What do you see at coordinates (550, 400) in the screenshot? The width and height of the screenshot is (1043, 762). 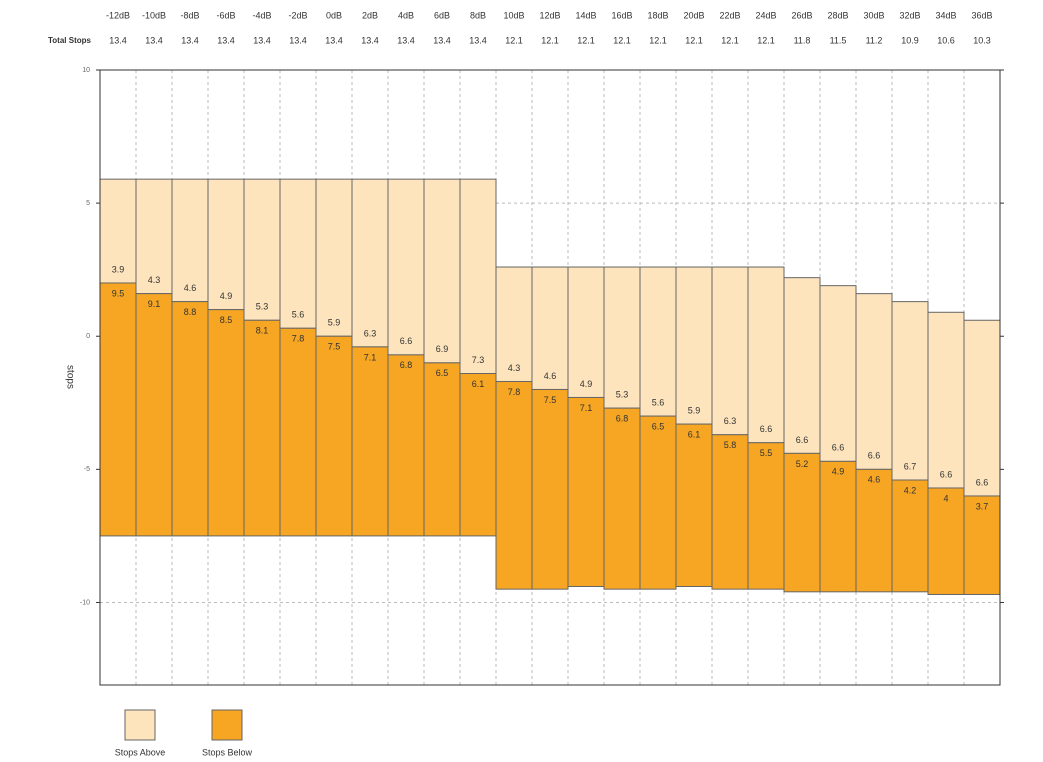 I see `value-label: 7.5` at bounding box center [550, 400].